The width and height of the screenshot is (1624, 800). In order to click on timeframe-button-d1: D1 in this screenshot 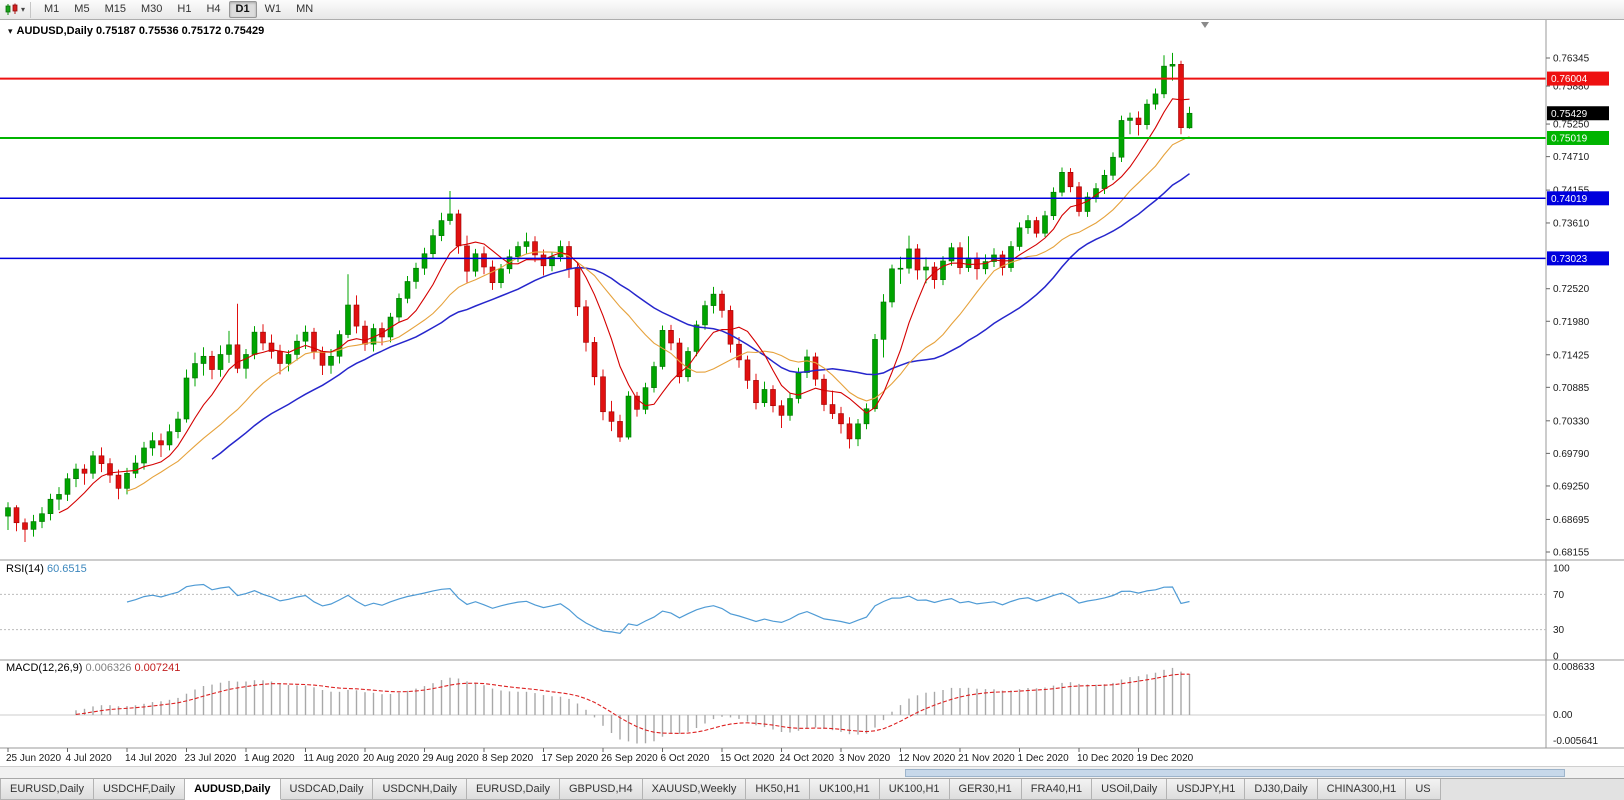, I will do `click(242, 9)`.